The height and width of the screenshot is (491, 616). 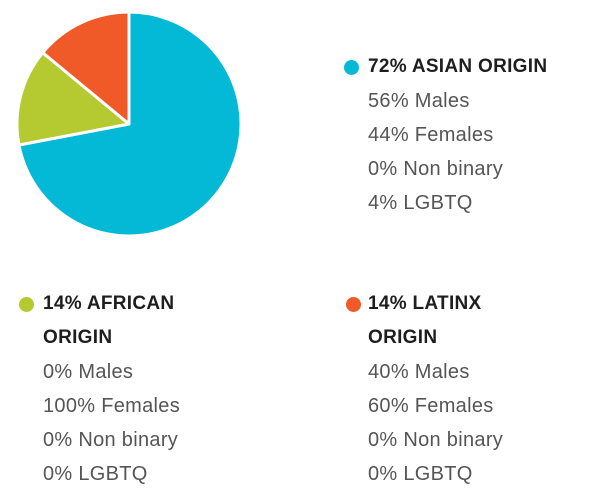 I want to click on breakdown-item: 100% Females, so click(x=111, y=406).